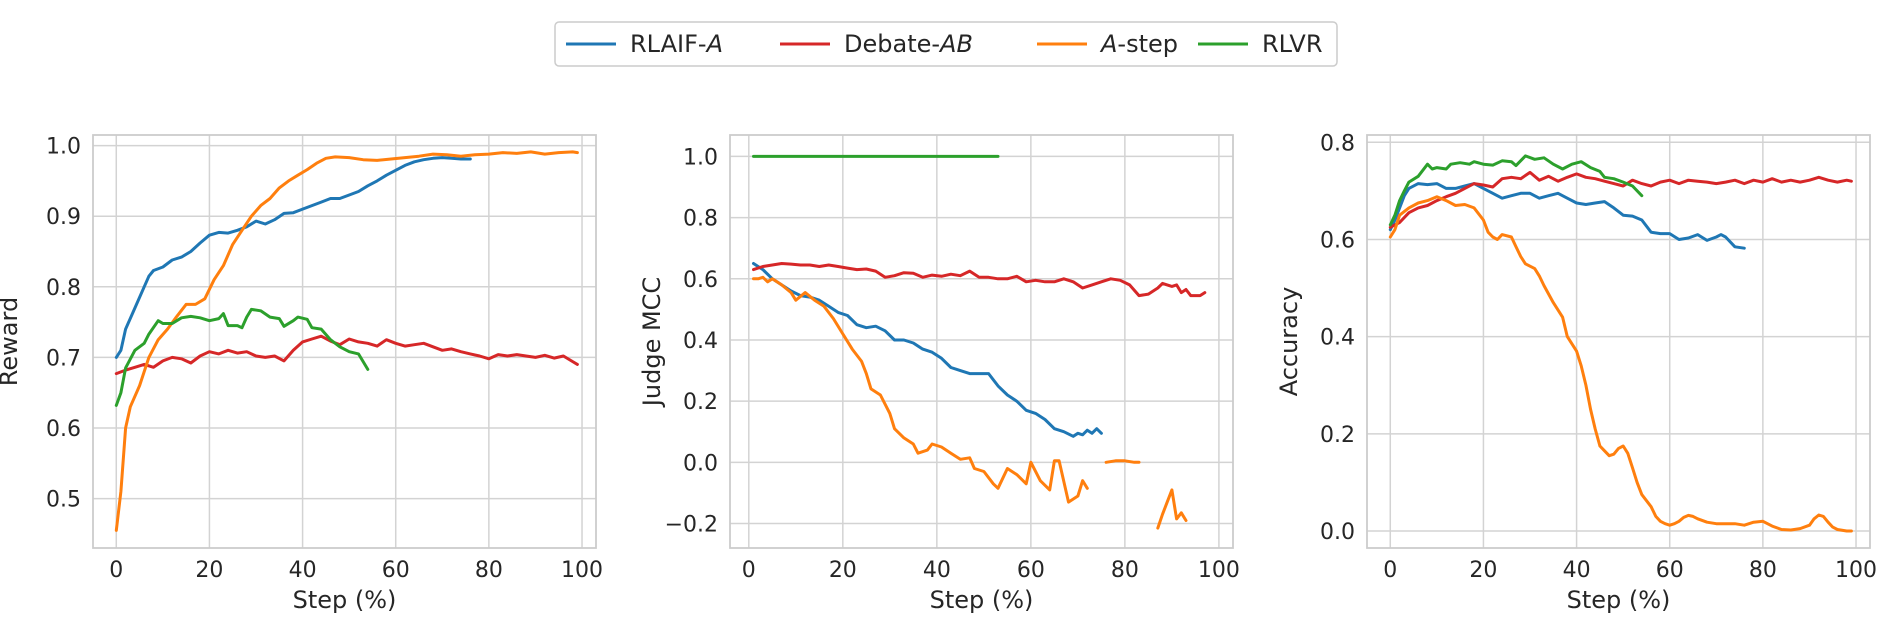  I want to click on y-tick-label: 0.9, so click(63, 217).